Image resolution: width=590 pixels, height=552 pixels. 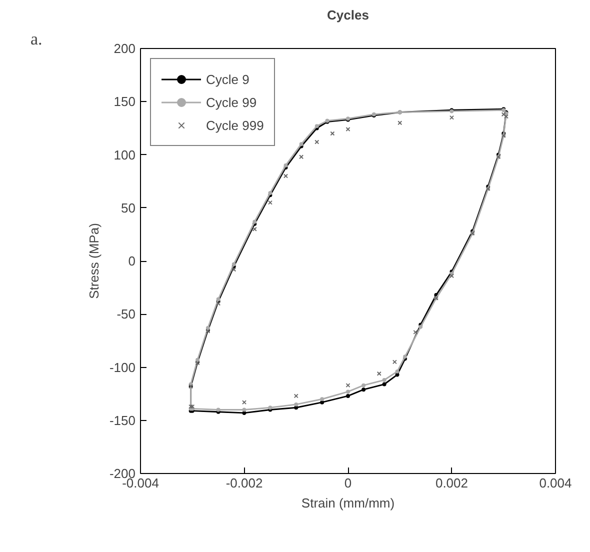 I want to click on x-tick-label: 0.004, so click(x=555, y=483).